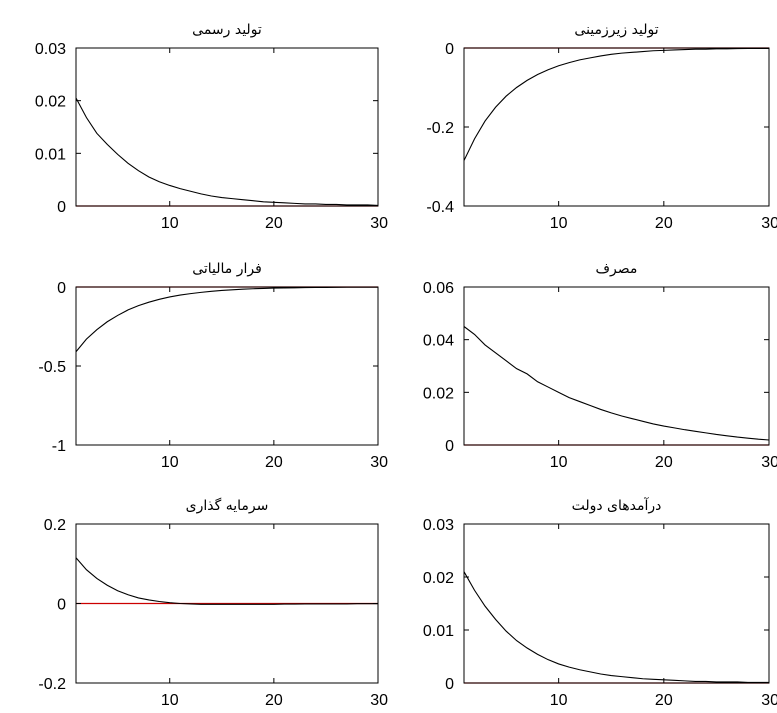  Describe the element at coordinates (379, 223) in the screenshot. I see `x-tick-label-0-2: 30` at that location.